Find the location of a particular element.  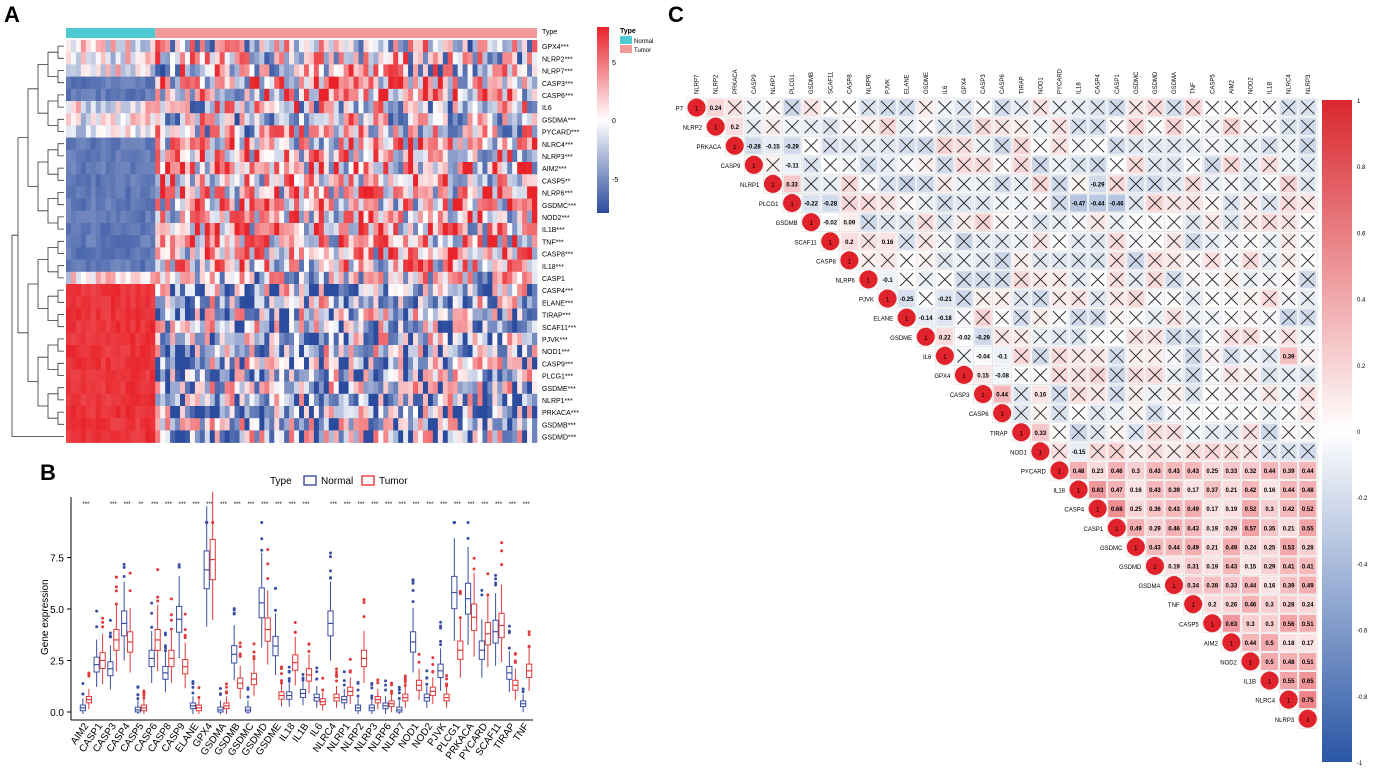

corr-column-label: CASP6 is located at coordinates (1003, 84).